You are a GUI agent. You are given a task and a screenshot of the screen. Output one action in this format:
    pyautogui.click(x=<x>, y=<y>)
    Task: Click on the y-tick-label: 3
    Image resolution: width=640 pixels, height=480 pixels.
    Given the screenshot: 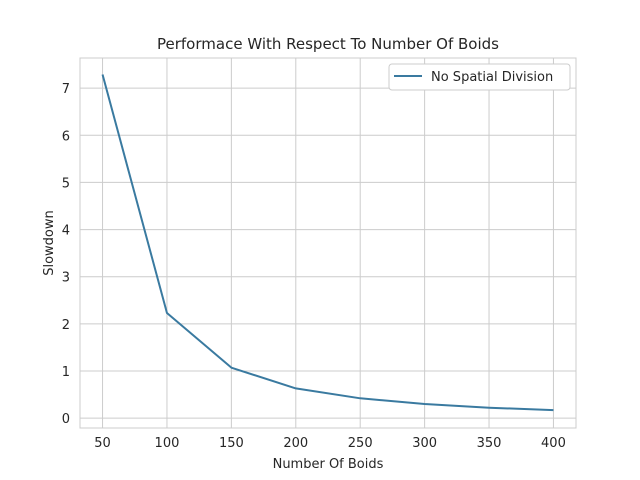 What is the action you would take?
    pyautogui.click(x=66, y=278)
    